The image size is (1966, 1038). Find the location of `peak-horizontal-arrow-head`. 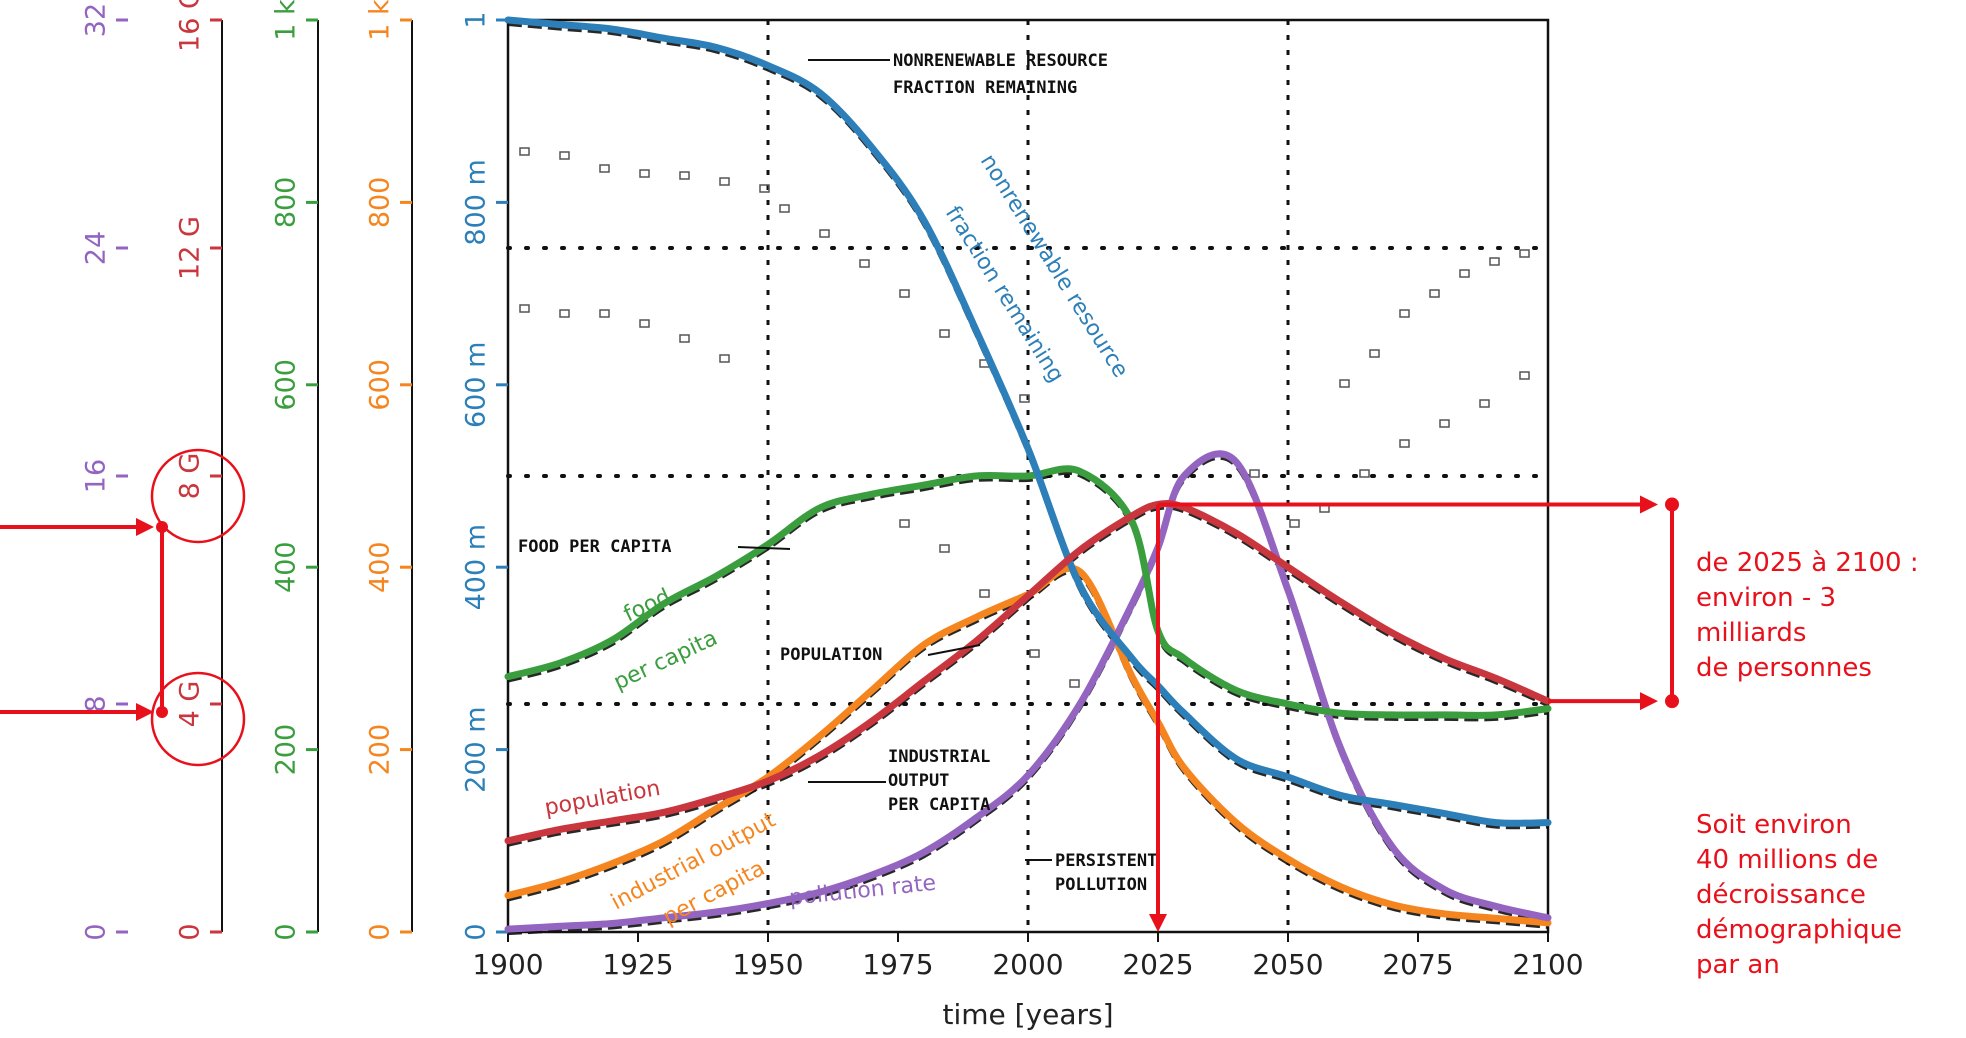

peak-horizontal-arrow-head is located at coordinates (1649, 504).